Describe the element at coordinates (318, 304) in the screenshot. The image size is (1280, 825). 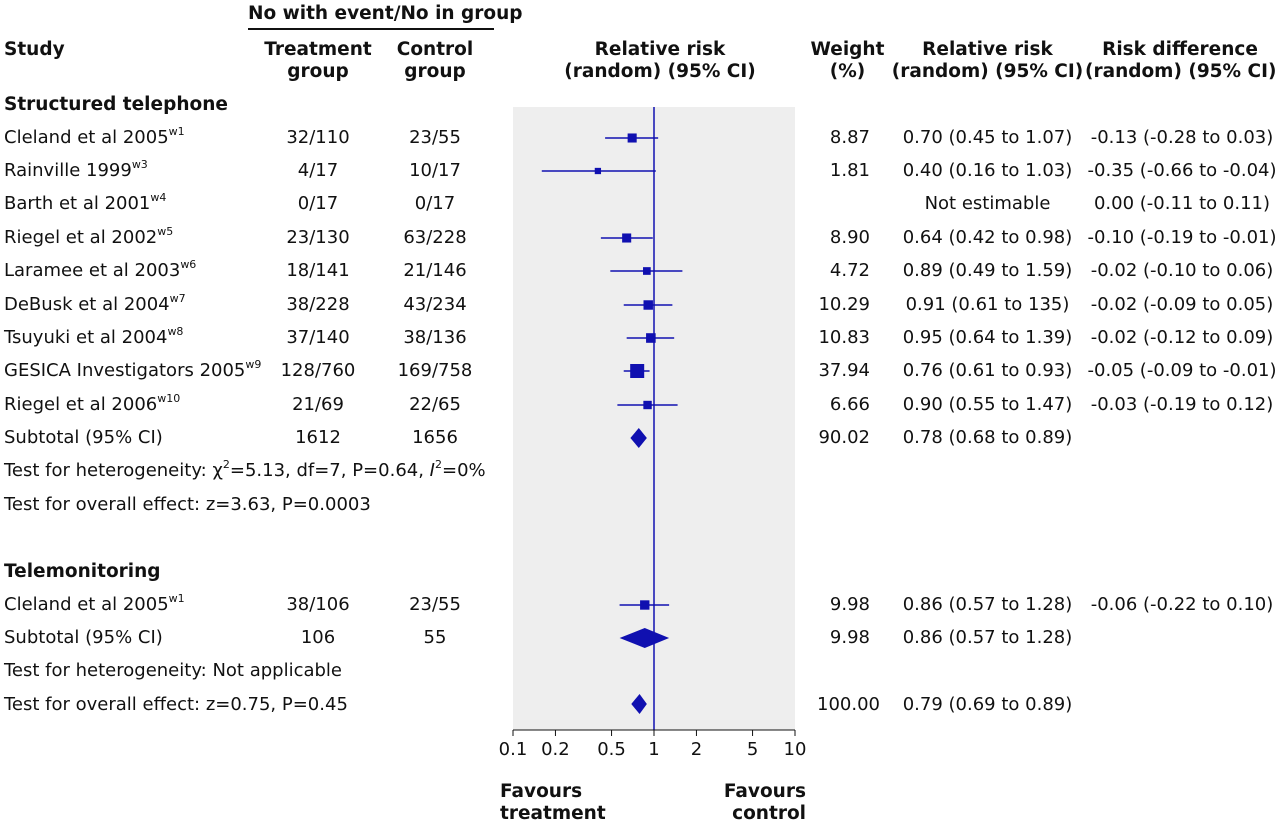
I see `treatment-count: 38/228` at that location.